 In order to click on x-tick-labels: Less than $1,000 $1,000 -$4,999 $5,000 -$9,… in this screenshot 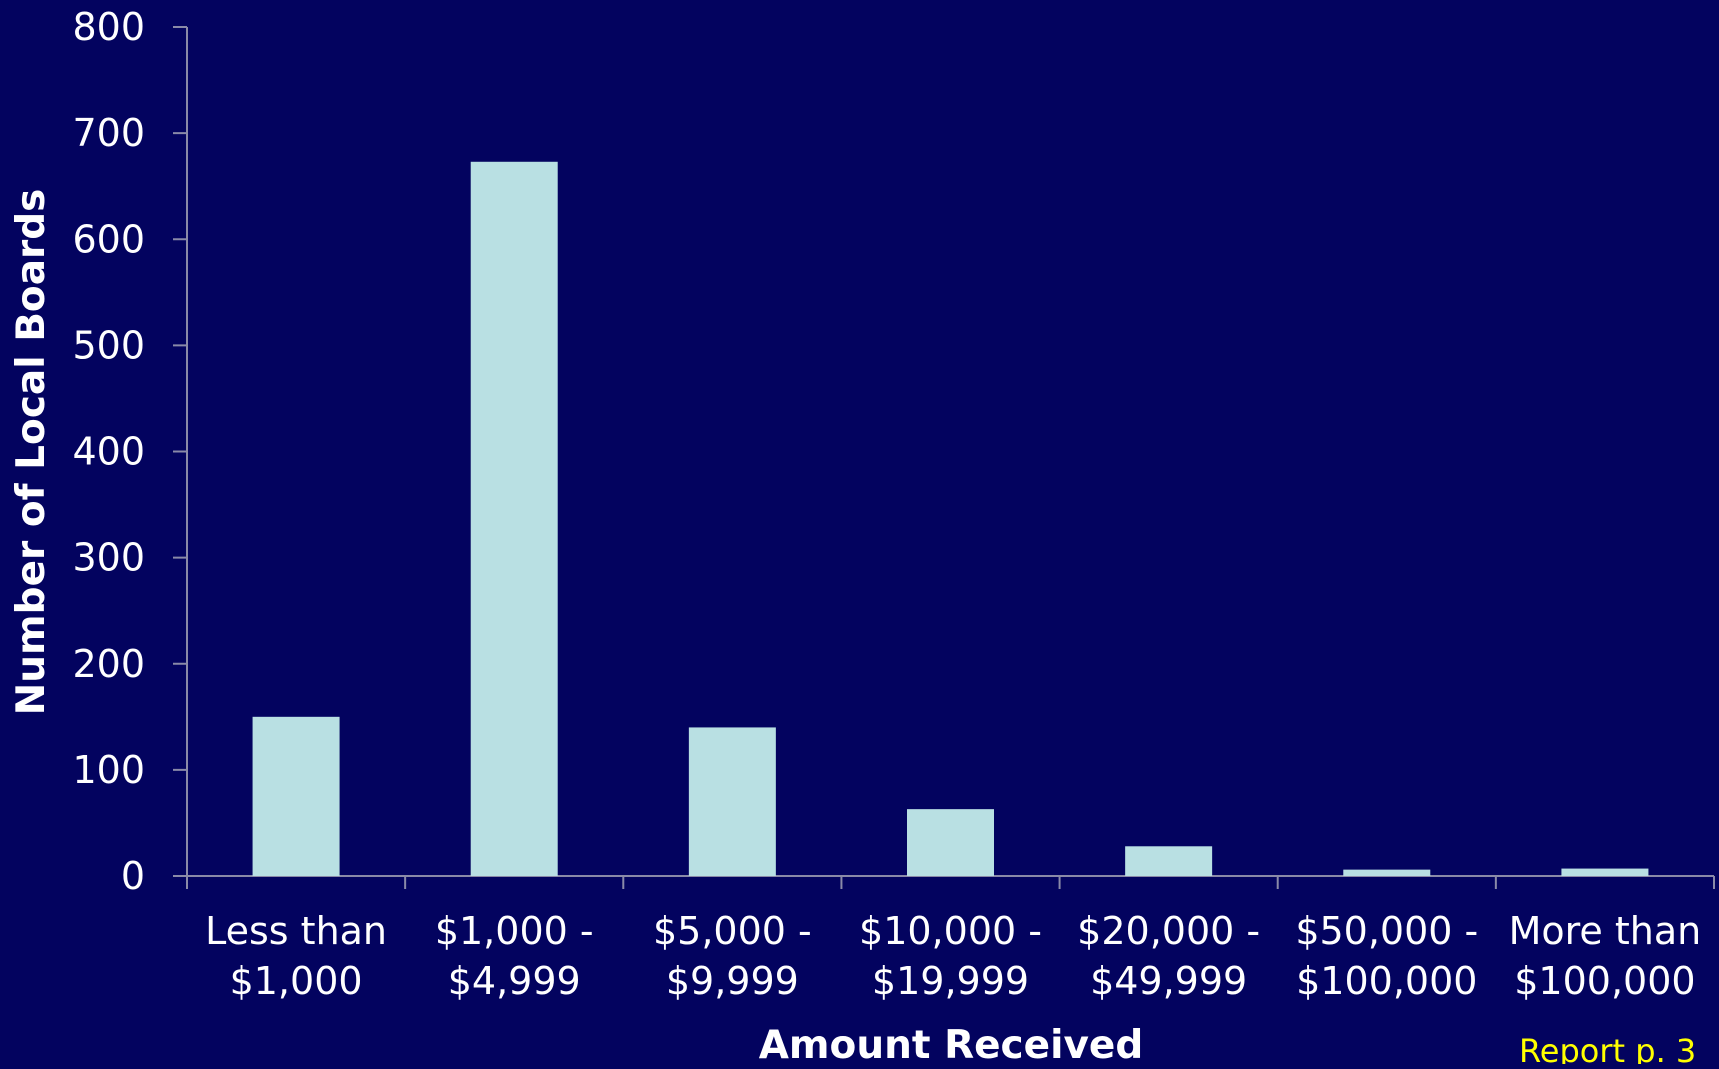, I will do `click(953, 956)`.